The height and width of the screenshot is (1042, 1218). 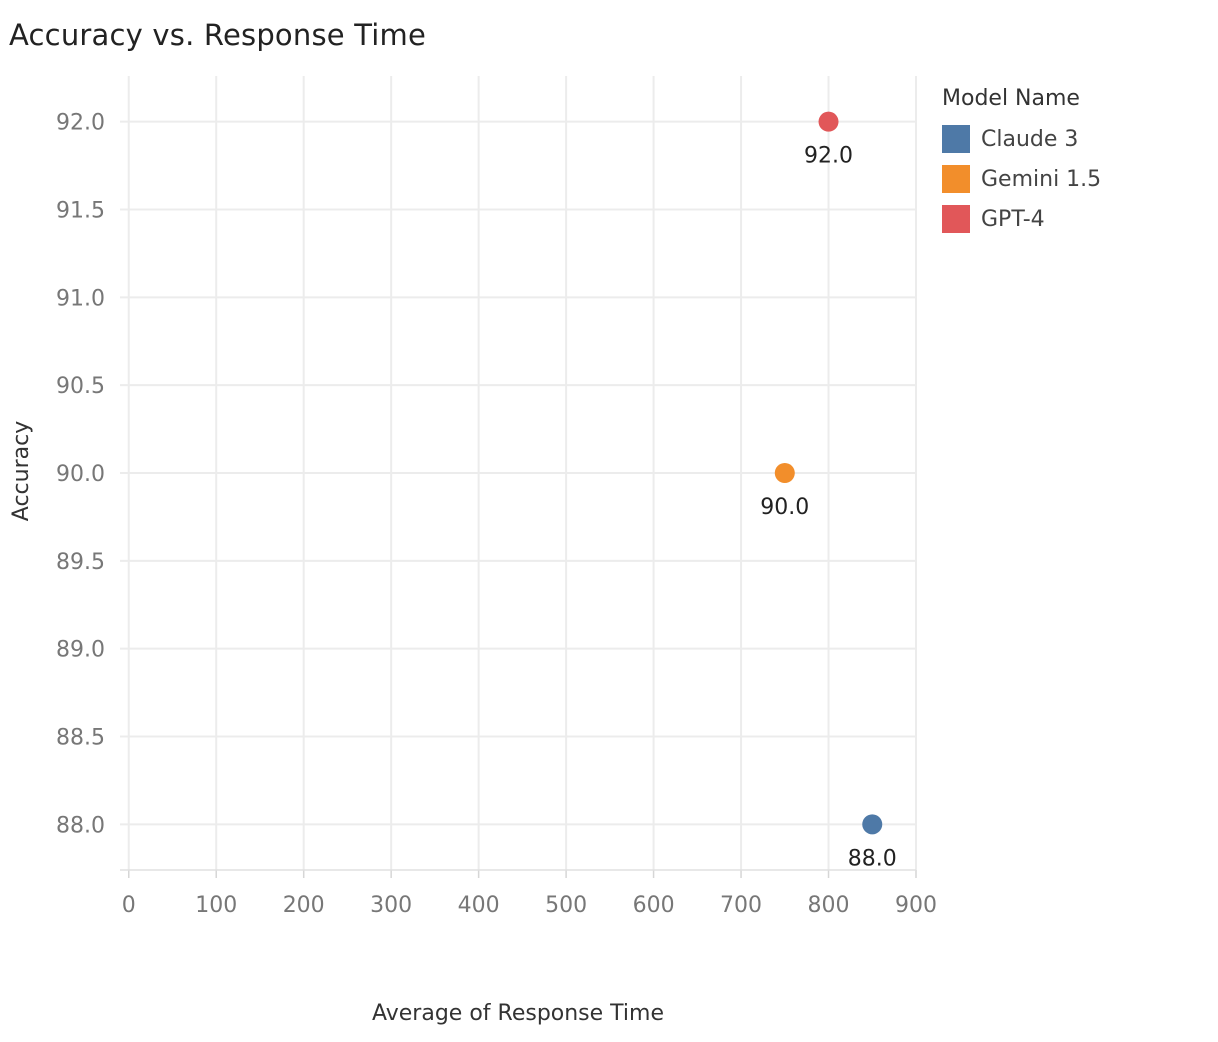 I want to click on legend-items: Claude 3 Gemini 1.5 GPT-4, so click(x=1021, y=179).